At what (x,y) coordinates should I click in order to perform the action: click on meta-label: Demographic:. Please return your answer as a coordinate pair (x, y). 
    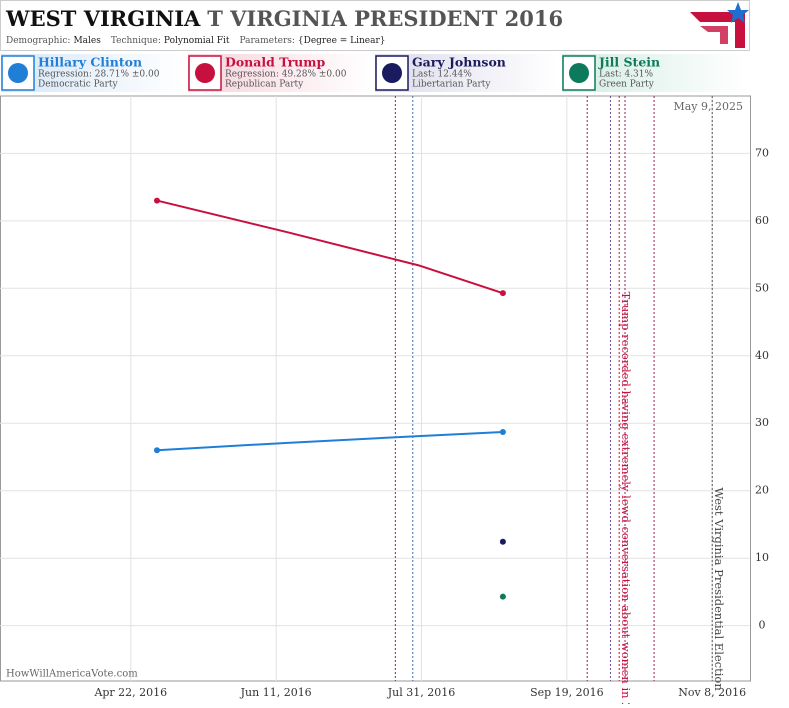
    Looking at the image, I should click on (38, 41).